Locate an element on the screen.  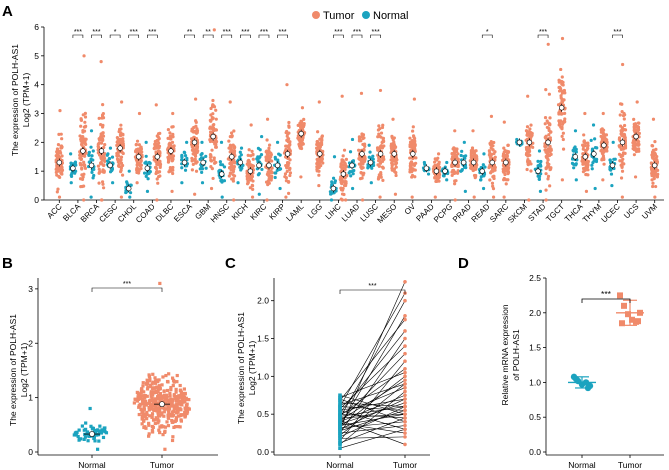
d-tumor-point is located at coordinates (622, 323).